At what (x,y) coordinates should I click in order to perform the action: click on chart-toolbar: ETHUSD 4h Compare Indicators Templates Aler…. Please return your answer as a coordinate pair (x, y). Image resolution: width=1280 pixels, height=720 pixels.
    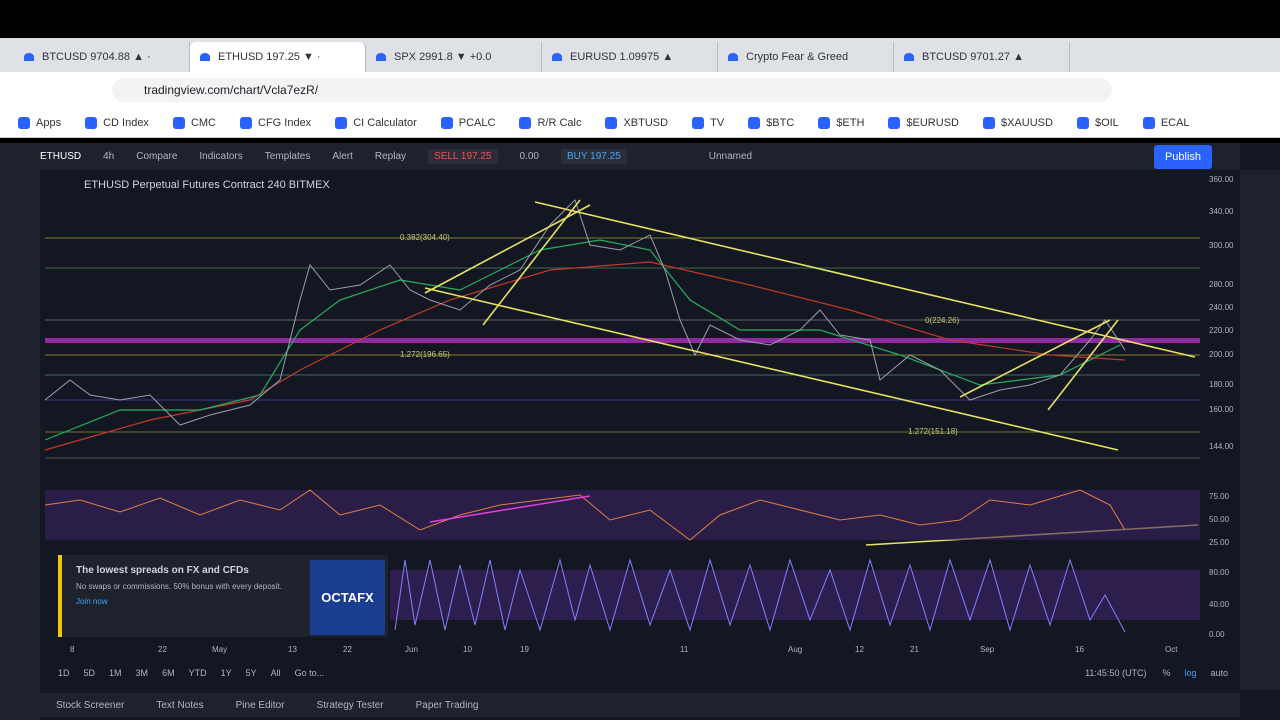
    Looking at the image, I should click on (640, 156).